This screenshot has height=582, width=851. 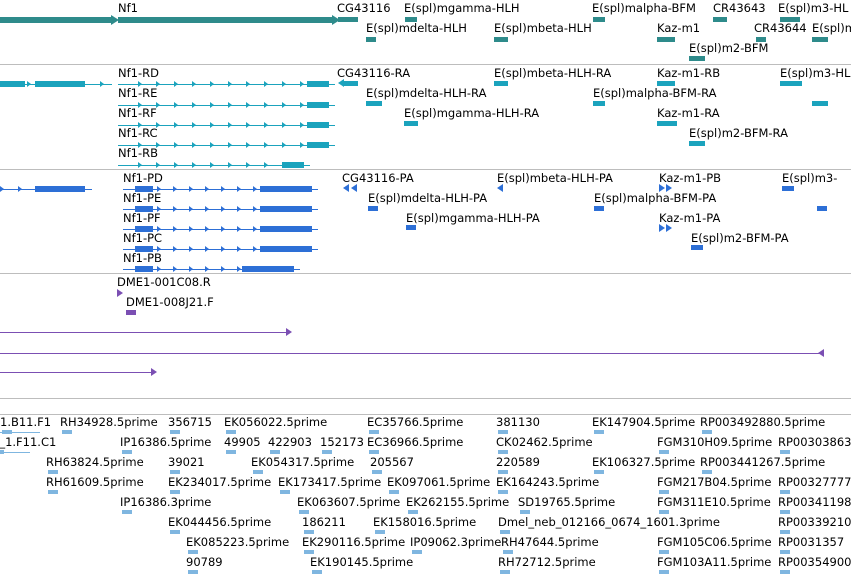 I want to click on est-label: 39021, so click(x=186, y=462).